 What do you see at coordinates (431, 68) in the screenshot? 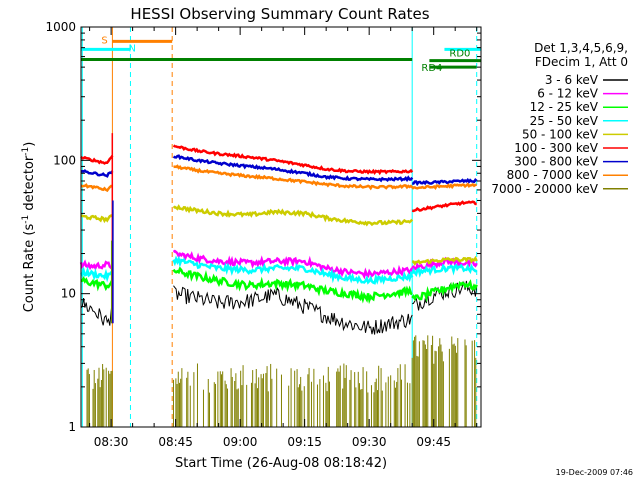
I see `flag-label-rd4: RD4` at bounding box center [431, 68].